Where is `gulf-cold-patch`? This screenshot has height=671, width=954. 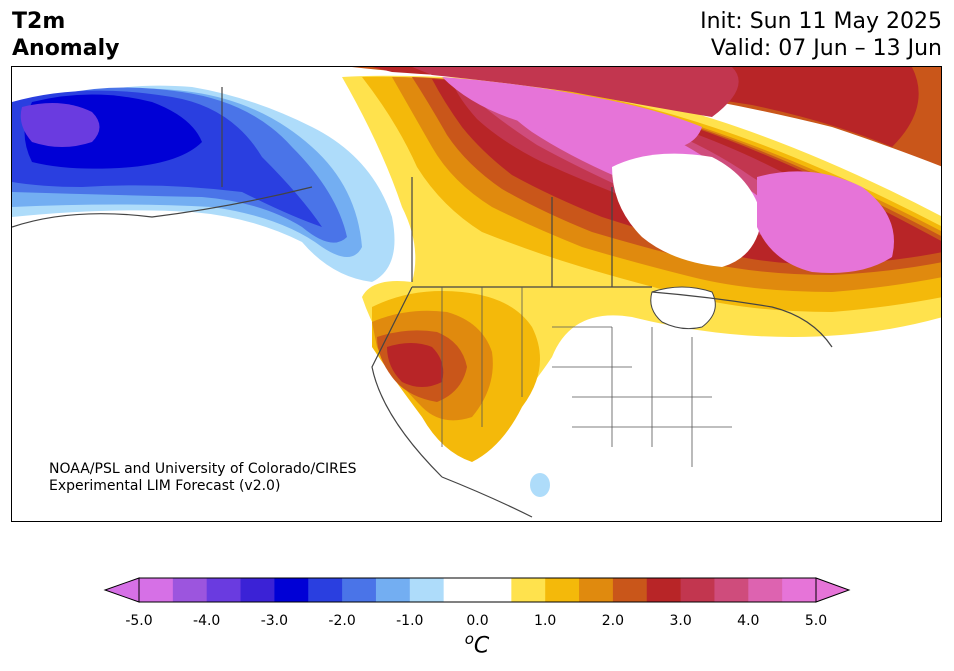 gulf-cold-patch is located at coordinates (540, 485).